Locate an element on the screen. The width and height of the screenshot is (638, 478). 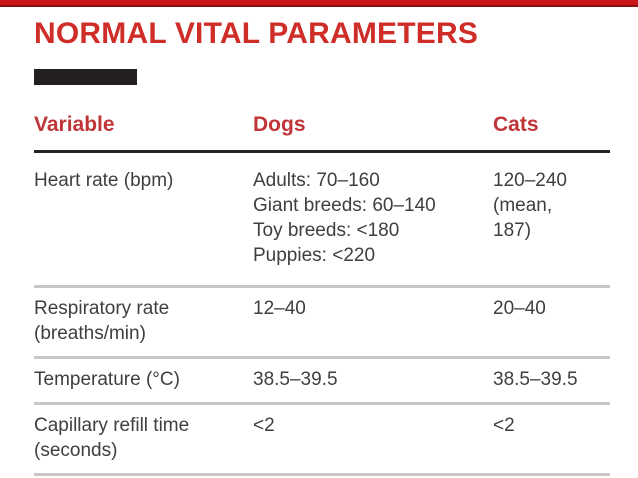
cell-dogs: 38.5–39.5 is located at coordinates (373, 381).